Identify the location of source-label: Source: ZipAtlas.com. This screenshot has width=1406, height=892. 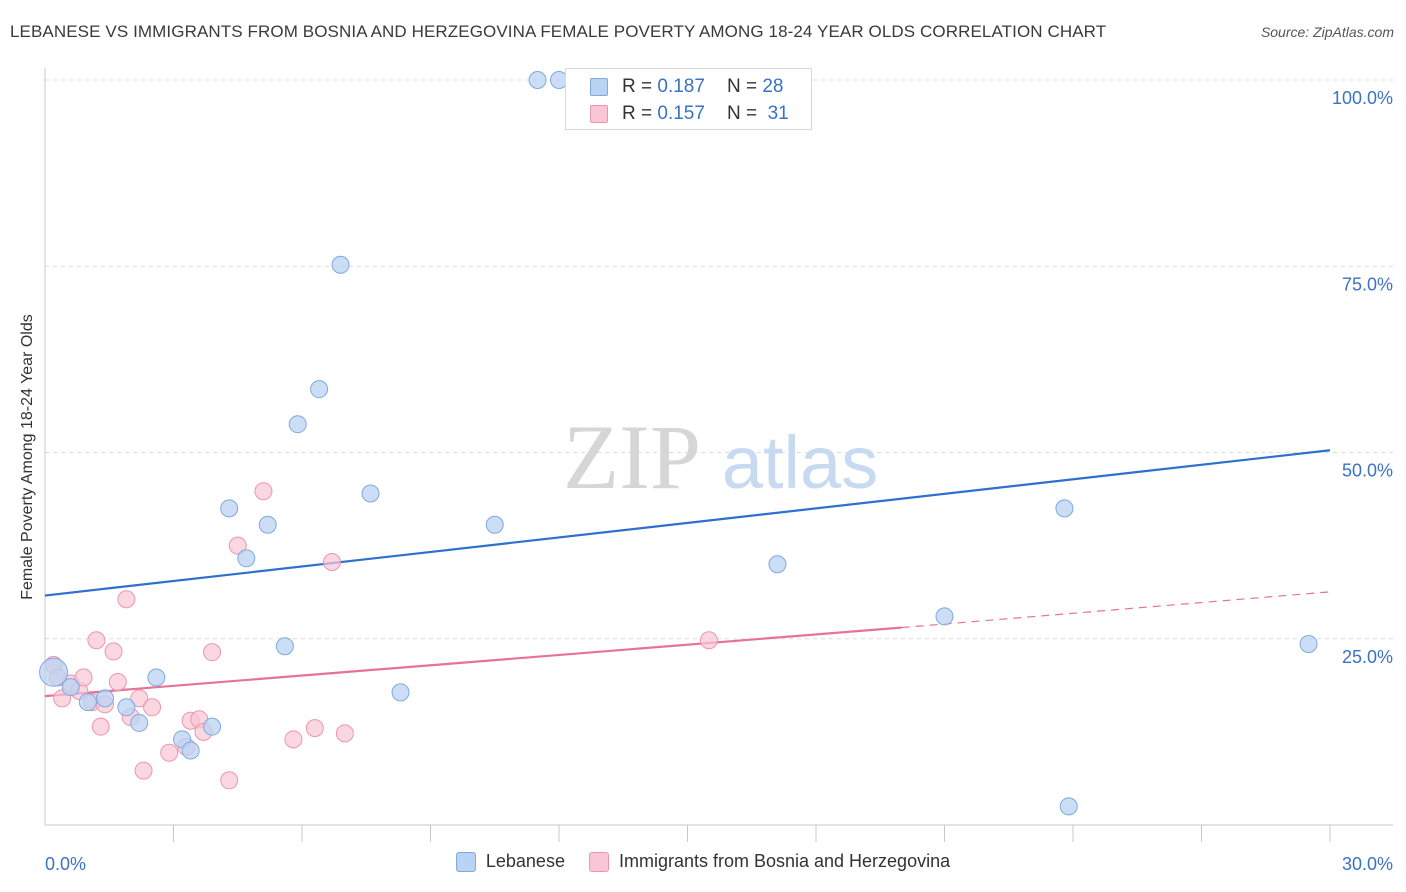
(1327, 32).